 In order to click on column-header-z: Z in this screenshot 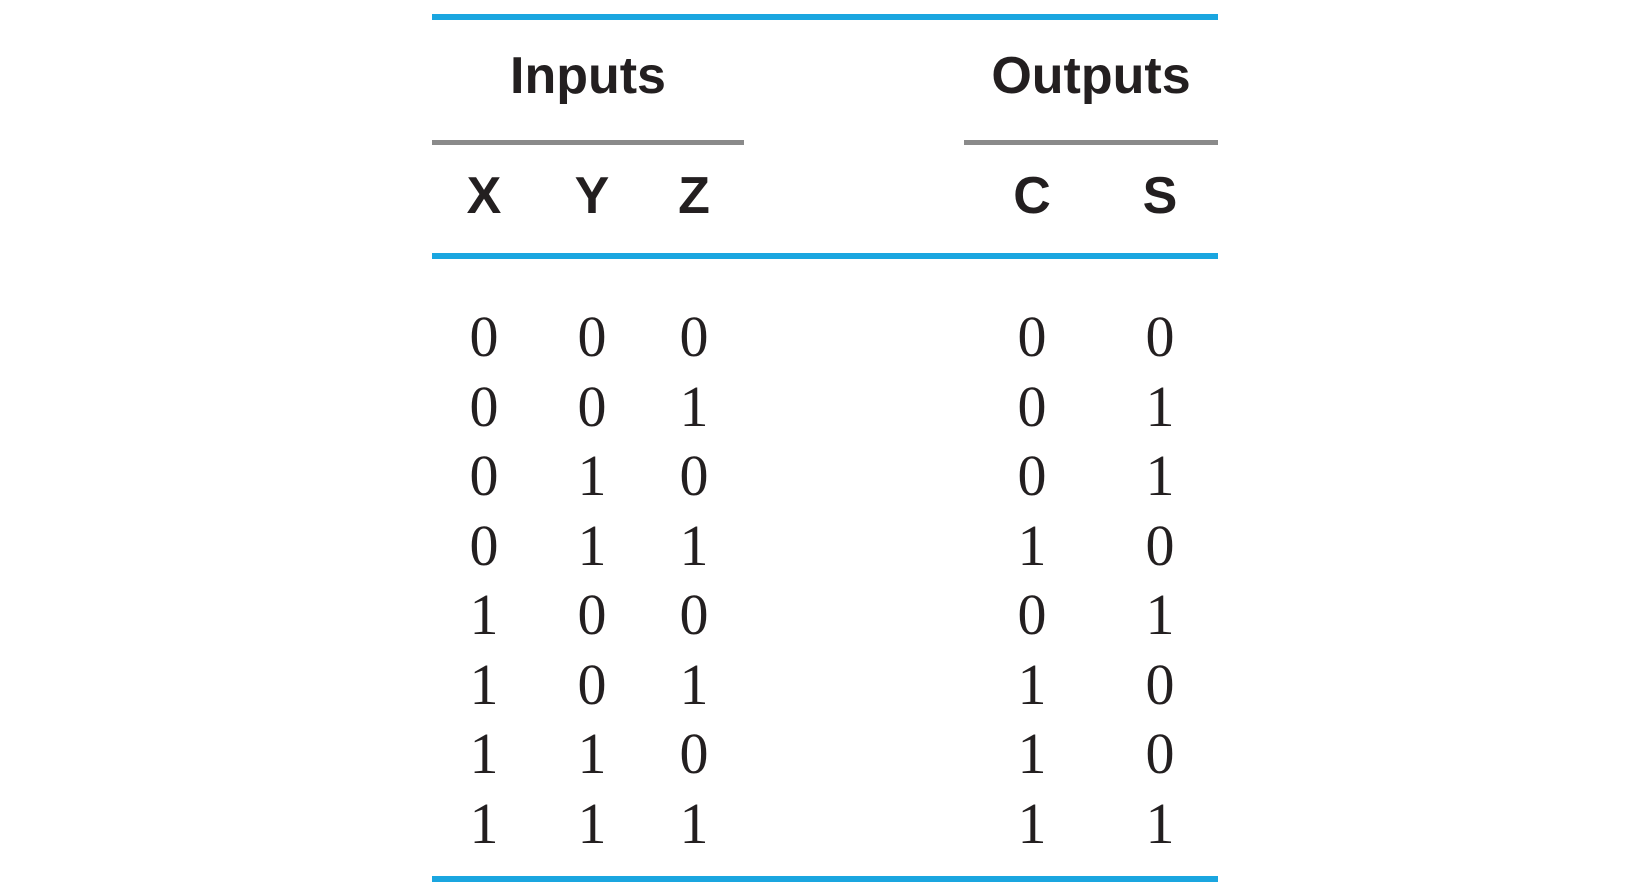, I will do `click(694, 196)`.